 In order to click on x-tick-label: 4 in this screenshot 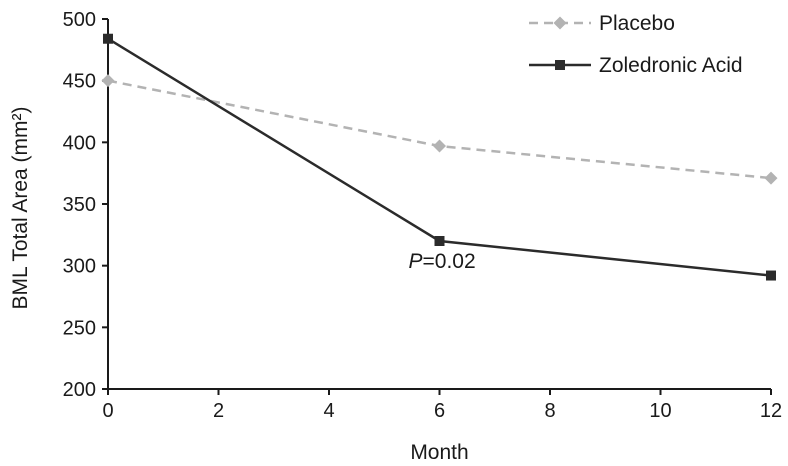, I will do `click(328, 411)`.